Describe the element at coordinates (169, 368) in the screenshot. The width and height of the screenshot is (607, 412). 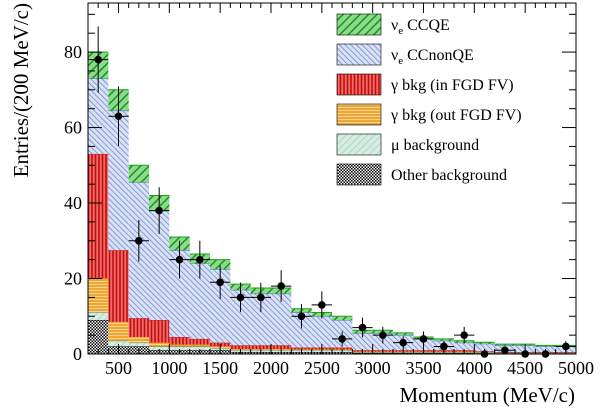
I see `x-tick-label: 1000` at that location.